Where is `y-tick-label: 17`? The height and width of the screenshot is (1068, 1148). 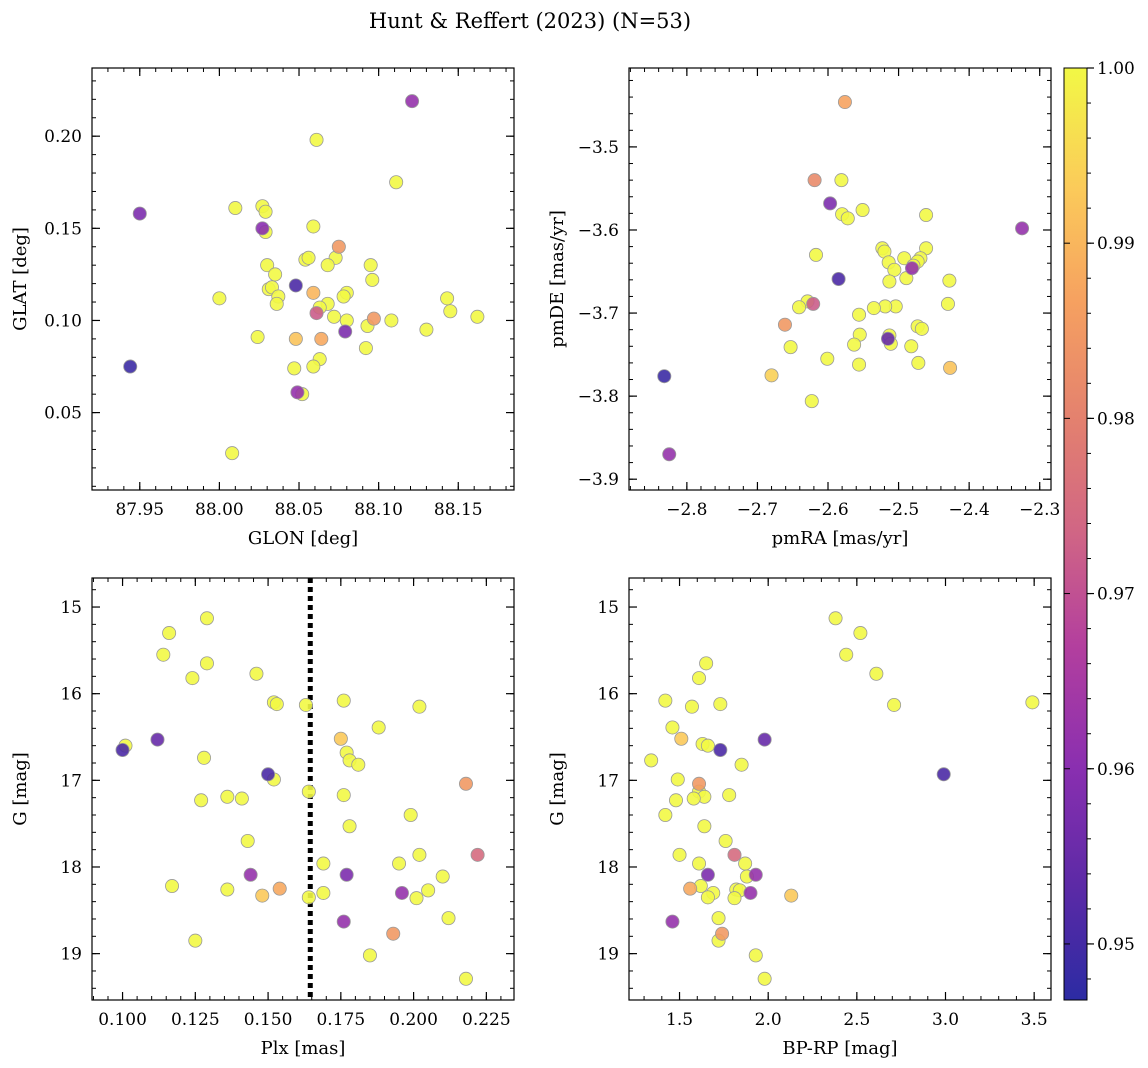
y-tick-label: 17 is located at coordinates (71, 781).